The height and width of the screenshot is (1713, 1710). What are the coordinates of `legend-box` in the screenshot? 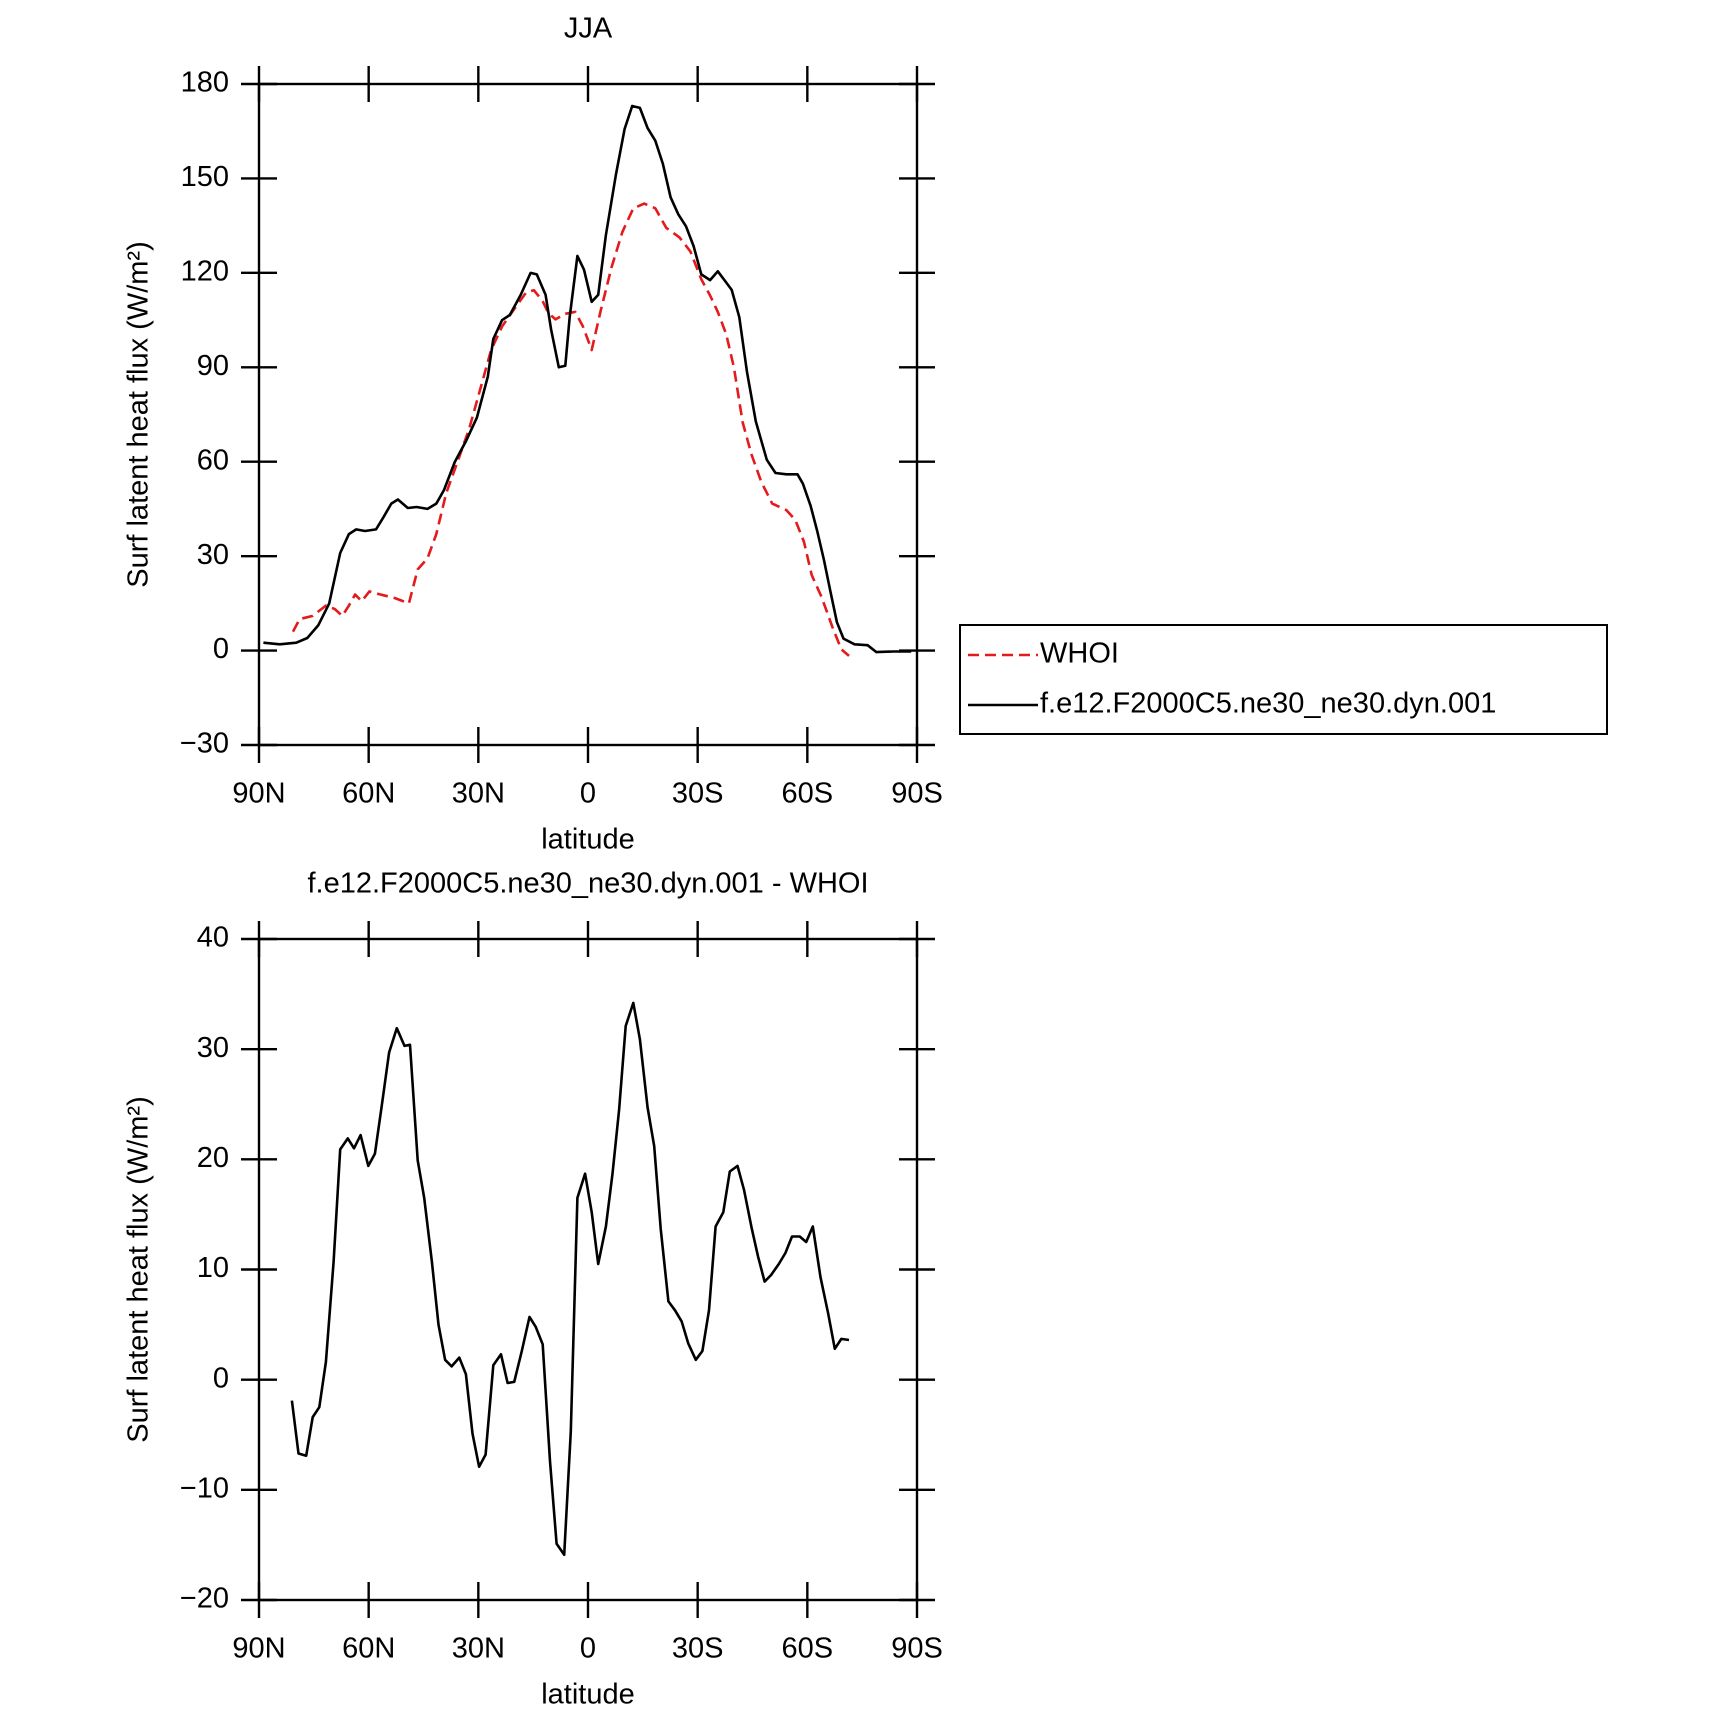 It's located at (1283, 679).